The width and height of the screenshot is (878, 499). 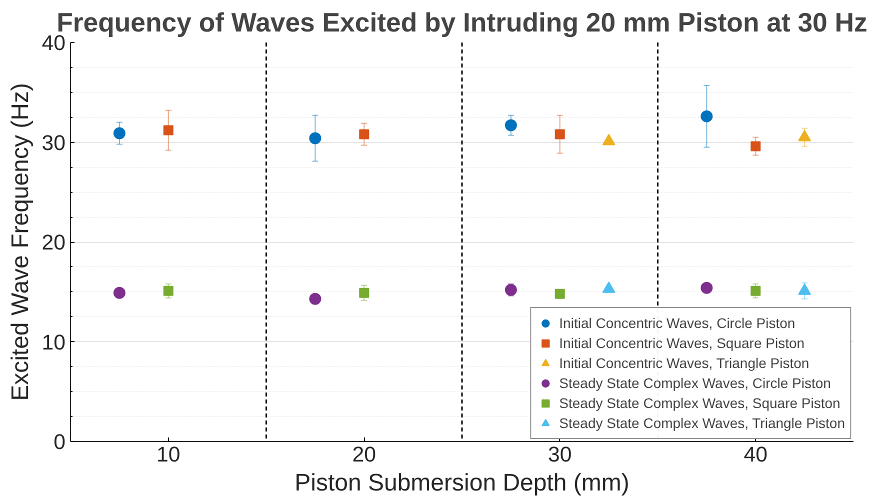 I want to click on legend-label: Initial Concentric Waves, Triangle Piston, so click(x=684, y=363).